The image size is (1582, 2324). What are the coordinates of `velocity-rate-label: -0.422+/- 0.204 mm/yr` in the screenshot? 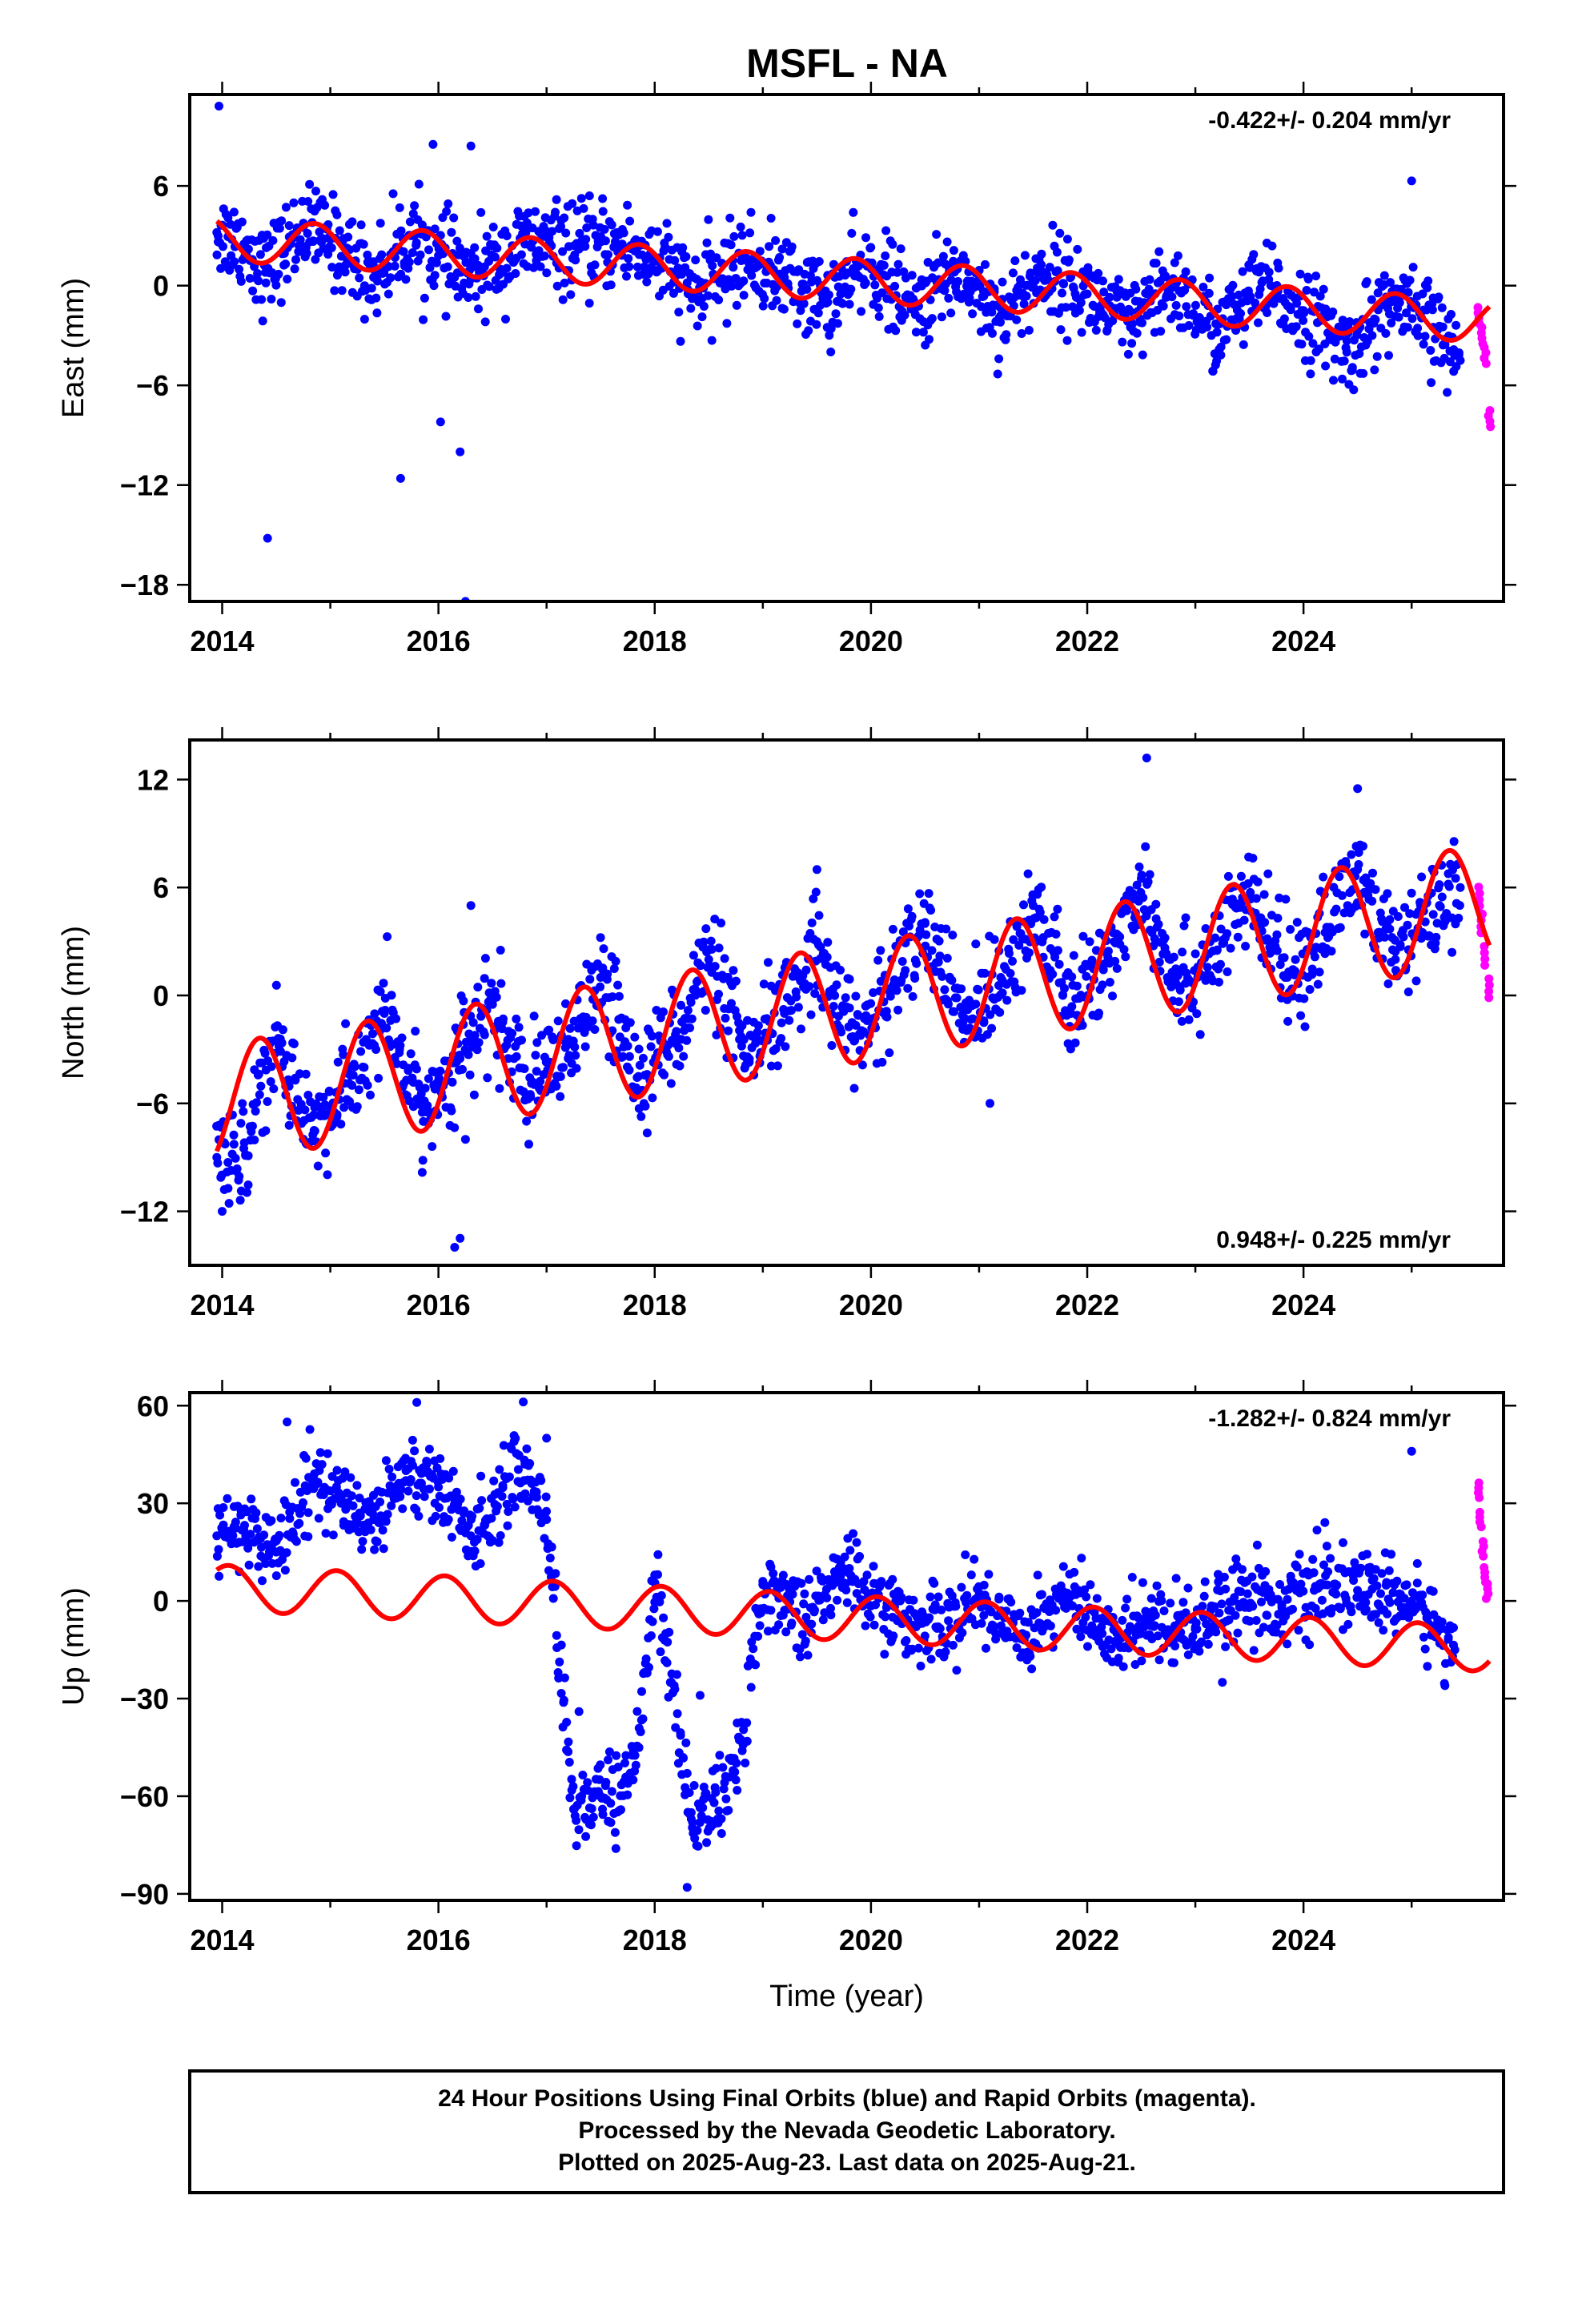 It's located at (1329, 121).